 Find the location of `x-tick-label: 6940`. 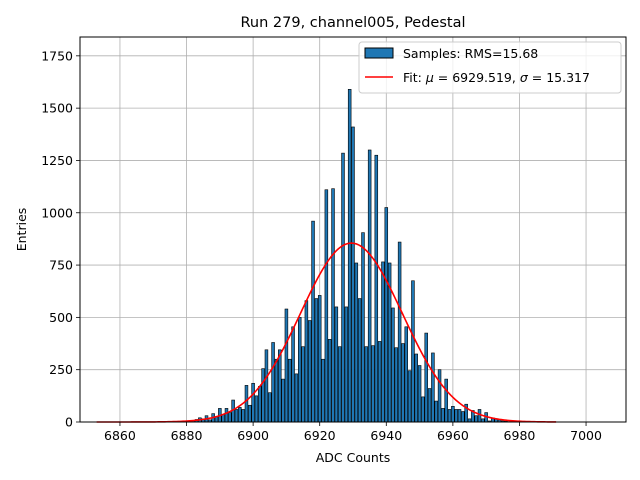

x-tick-label: 6940 is located at coordinates (386, 435).